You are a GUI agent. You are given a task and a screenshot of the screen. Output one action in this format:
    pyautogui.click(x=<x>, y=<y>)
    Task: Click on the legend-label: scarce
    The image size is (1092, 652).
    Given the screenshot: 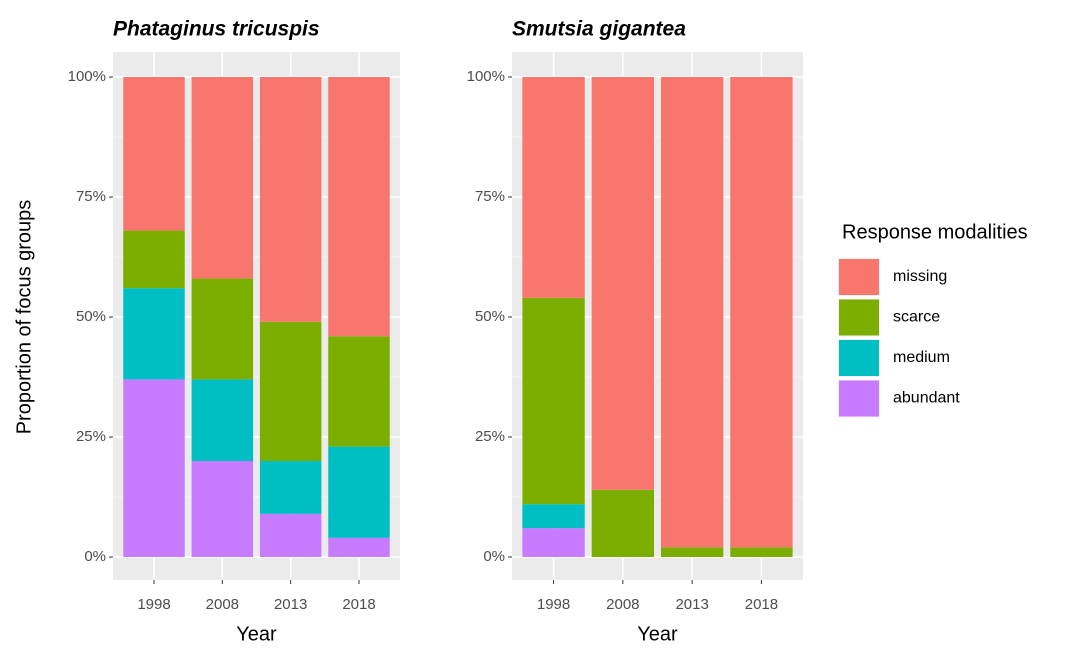 What is the action you would take?
    pyautogui.click(x=916, y=317)
    